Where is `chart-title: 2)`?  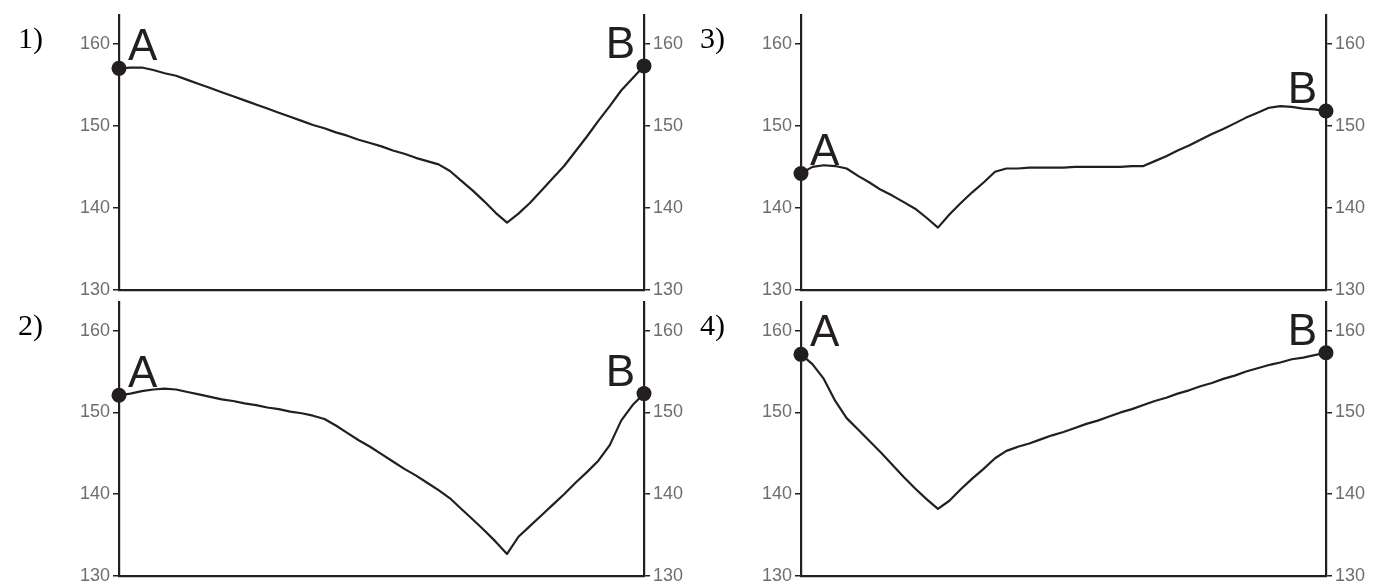 chart-title: 2) is located at coordinates (30, 324).